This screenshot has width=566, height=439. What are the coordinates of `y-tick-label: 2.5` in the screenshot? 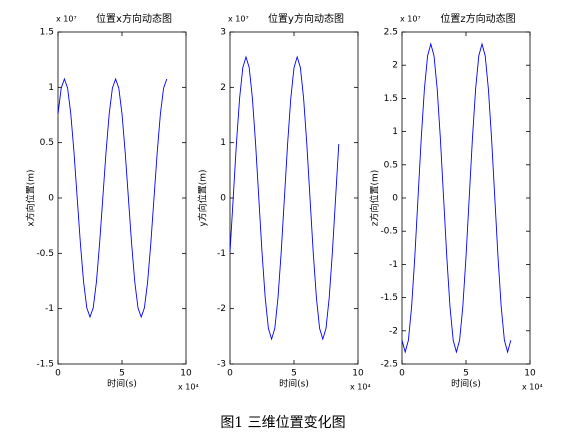 It's located at (391, 33).